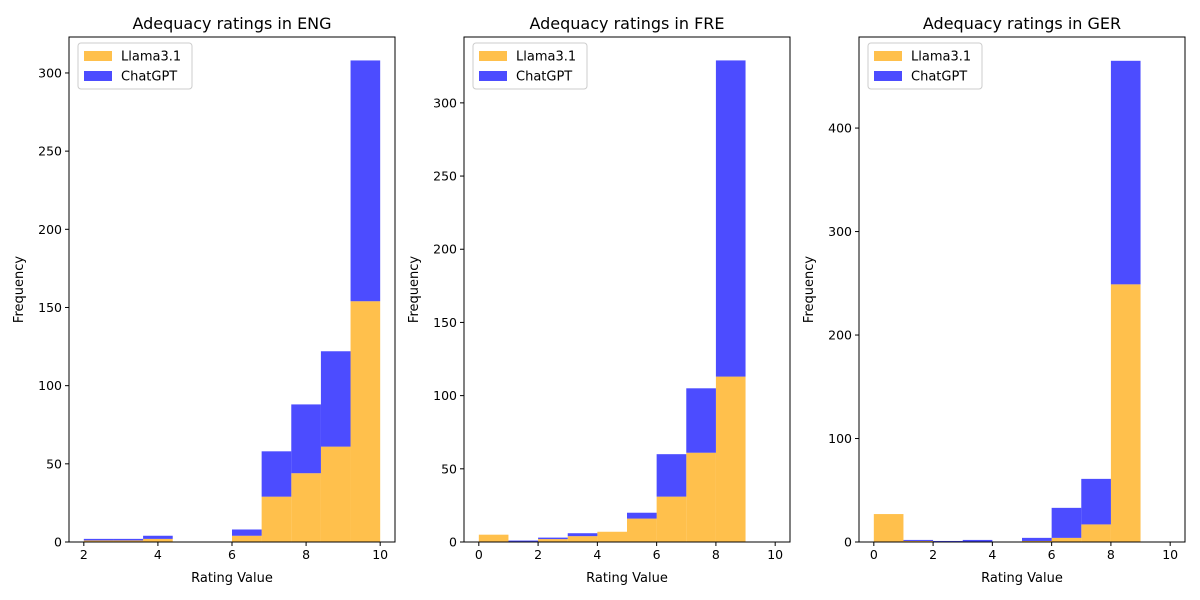 Image resolution: width=1200 pixels, height=600 pixels. What do you see at coordinates (840, 128) in the screenshot?
I see `y-tick-label: 400` at bounding box center [840, 128].